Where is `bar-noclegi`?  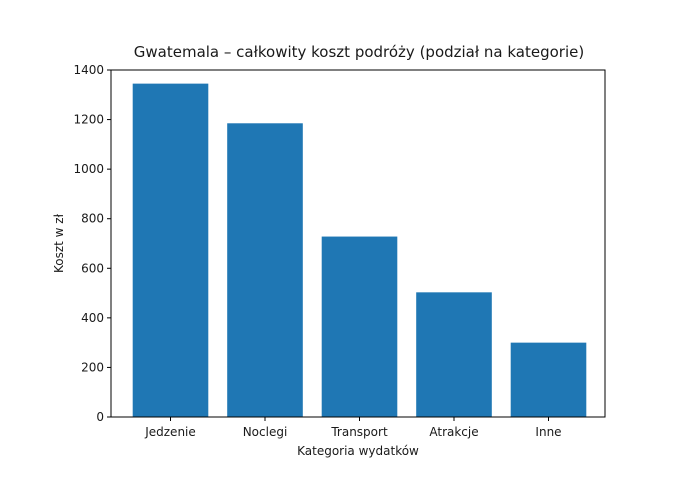 bar-noclegi is located at coordinates (265, 270).